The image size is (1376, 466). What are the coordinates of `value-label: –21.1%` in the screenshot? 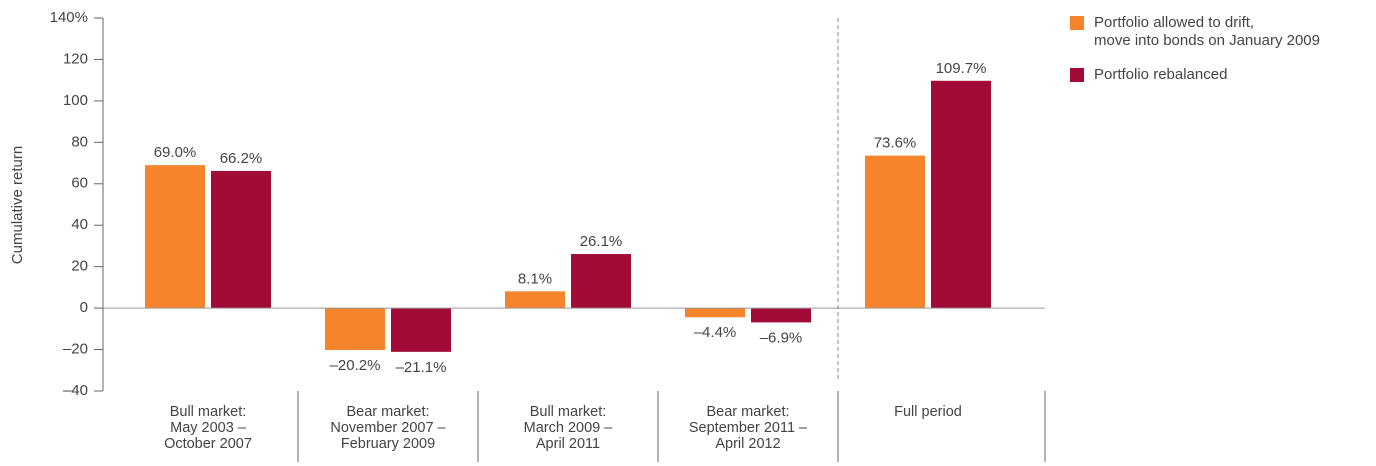 It's located at (421, 367).